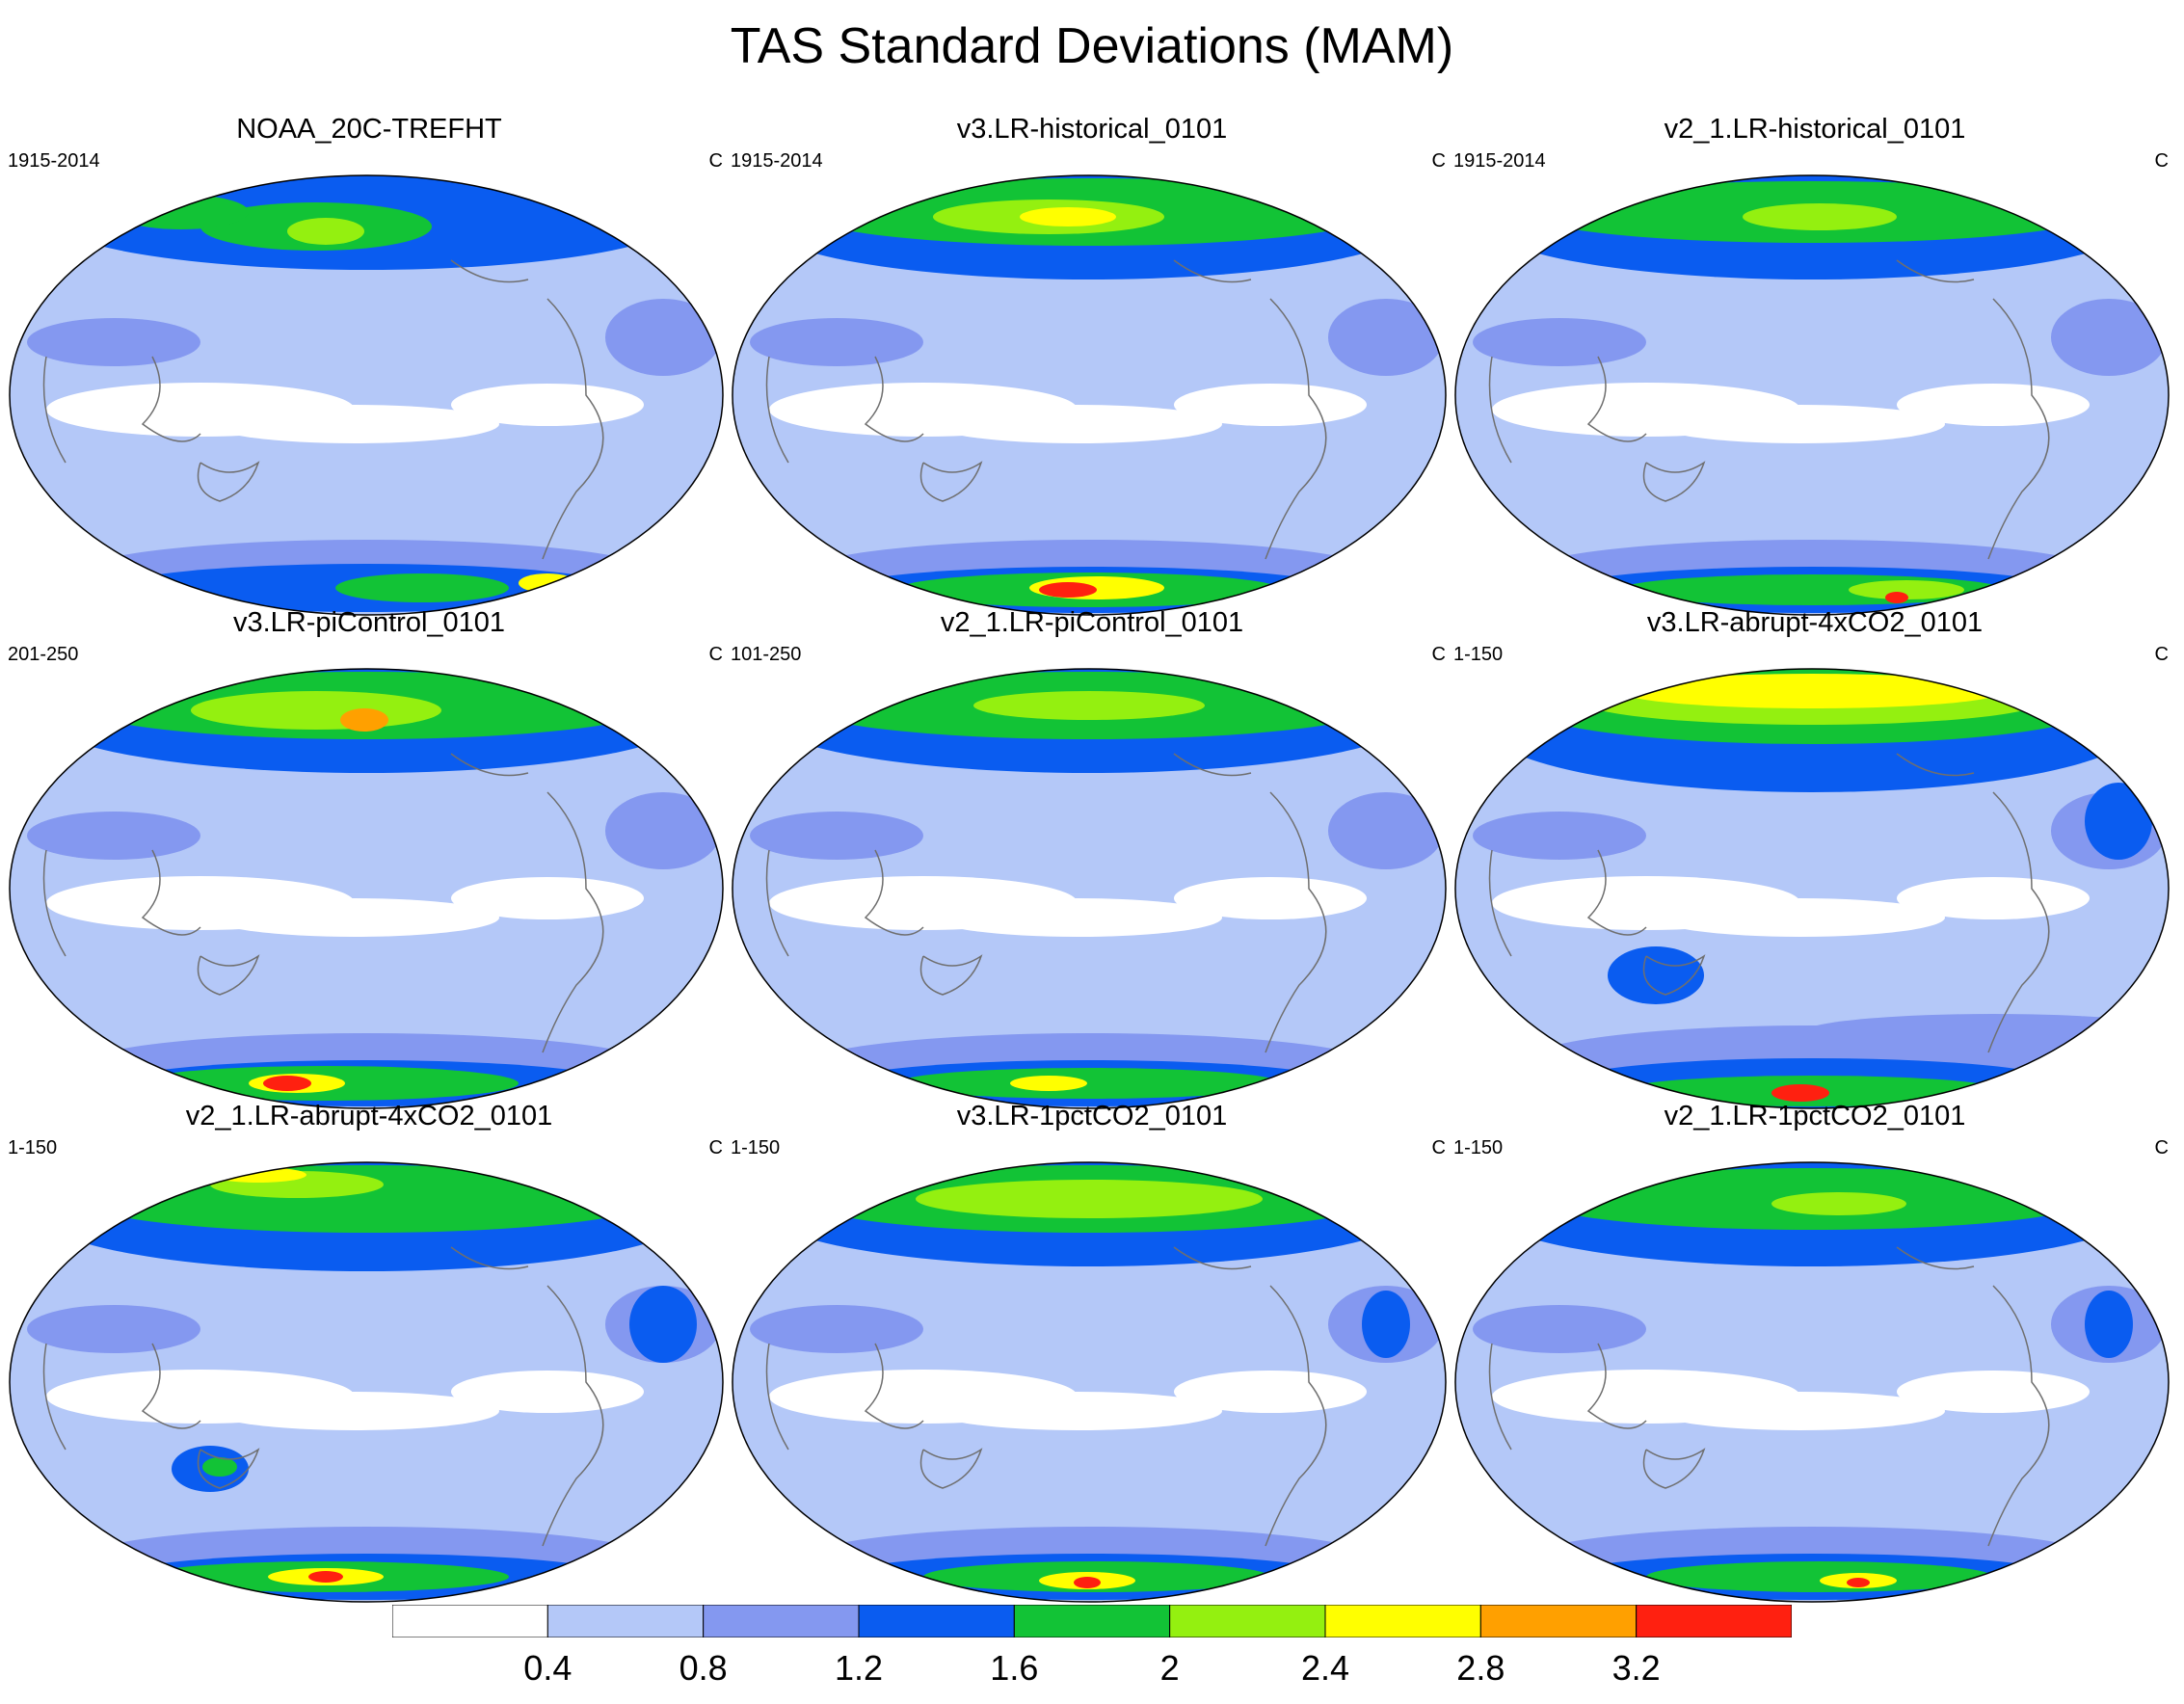  Describe the element at coordinates (1480, 1668) in the screenshot. I see `colorbar-tick-label: 2.8` at that location.